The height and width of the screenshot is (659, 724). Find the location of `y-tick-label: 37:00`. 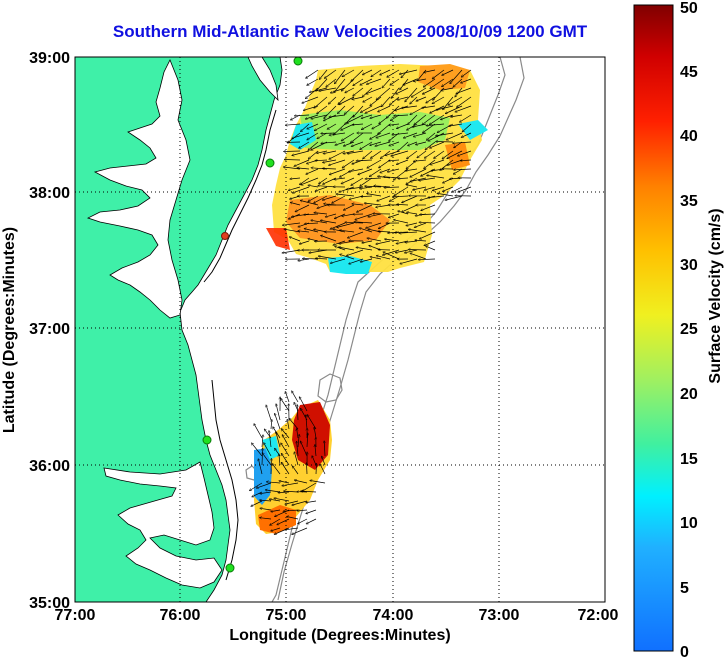

y-tick-label: 37:00 is located at coordinates (49, 329).